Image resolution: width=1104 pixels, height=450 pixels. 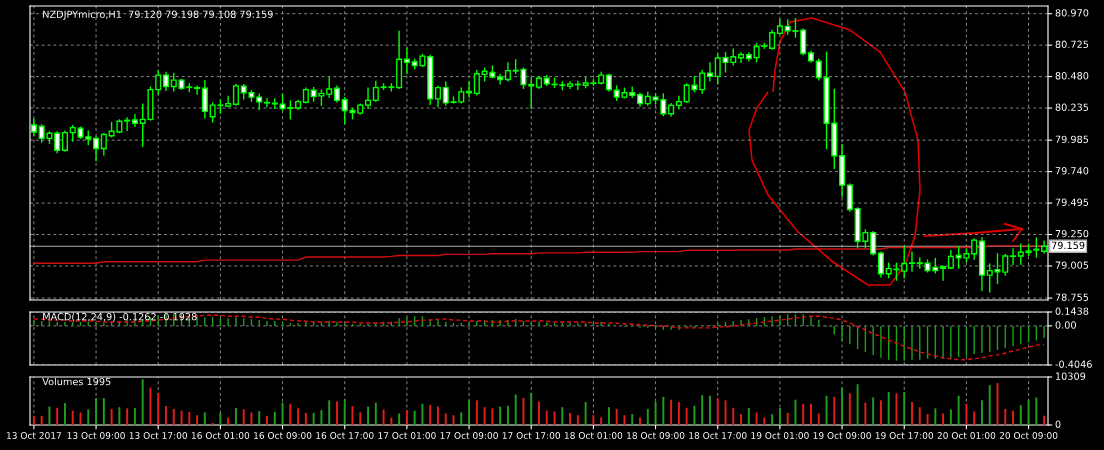 I want to click on y-tick-label: 80.480, so click(x=1072, y=76).